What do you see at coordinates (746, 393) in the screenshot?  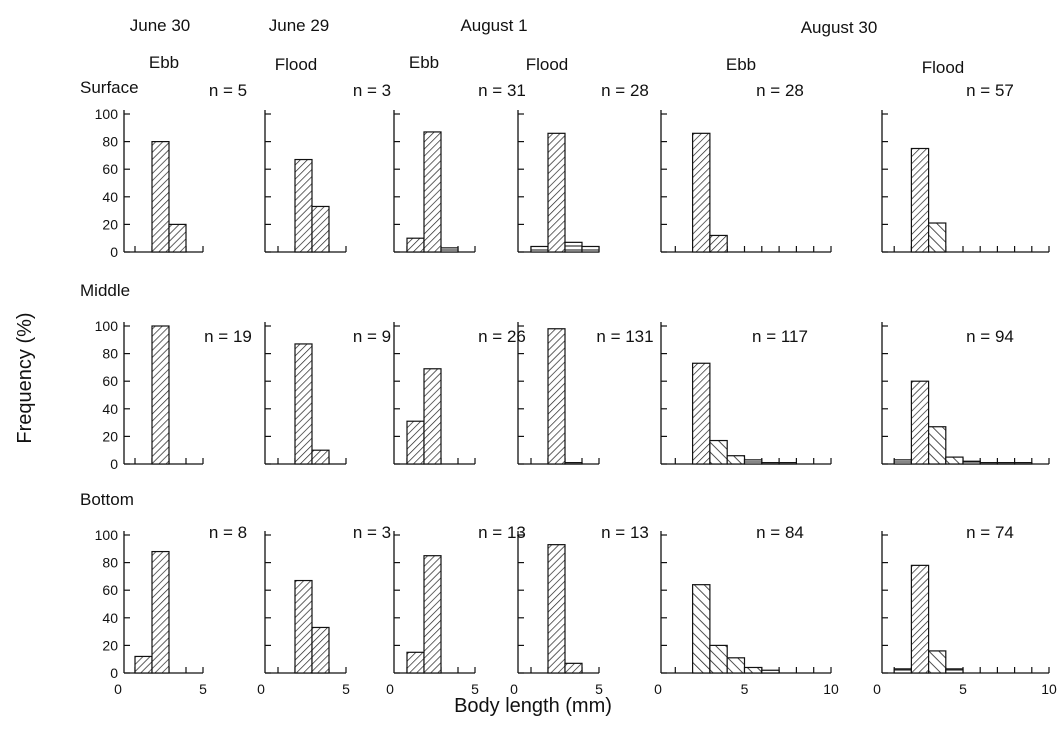 I see `panel-middle-august-30-ebb: n = 117` at bounding box center [746, 393].